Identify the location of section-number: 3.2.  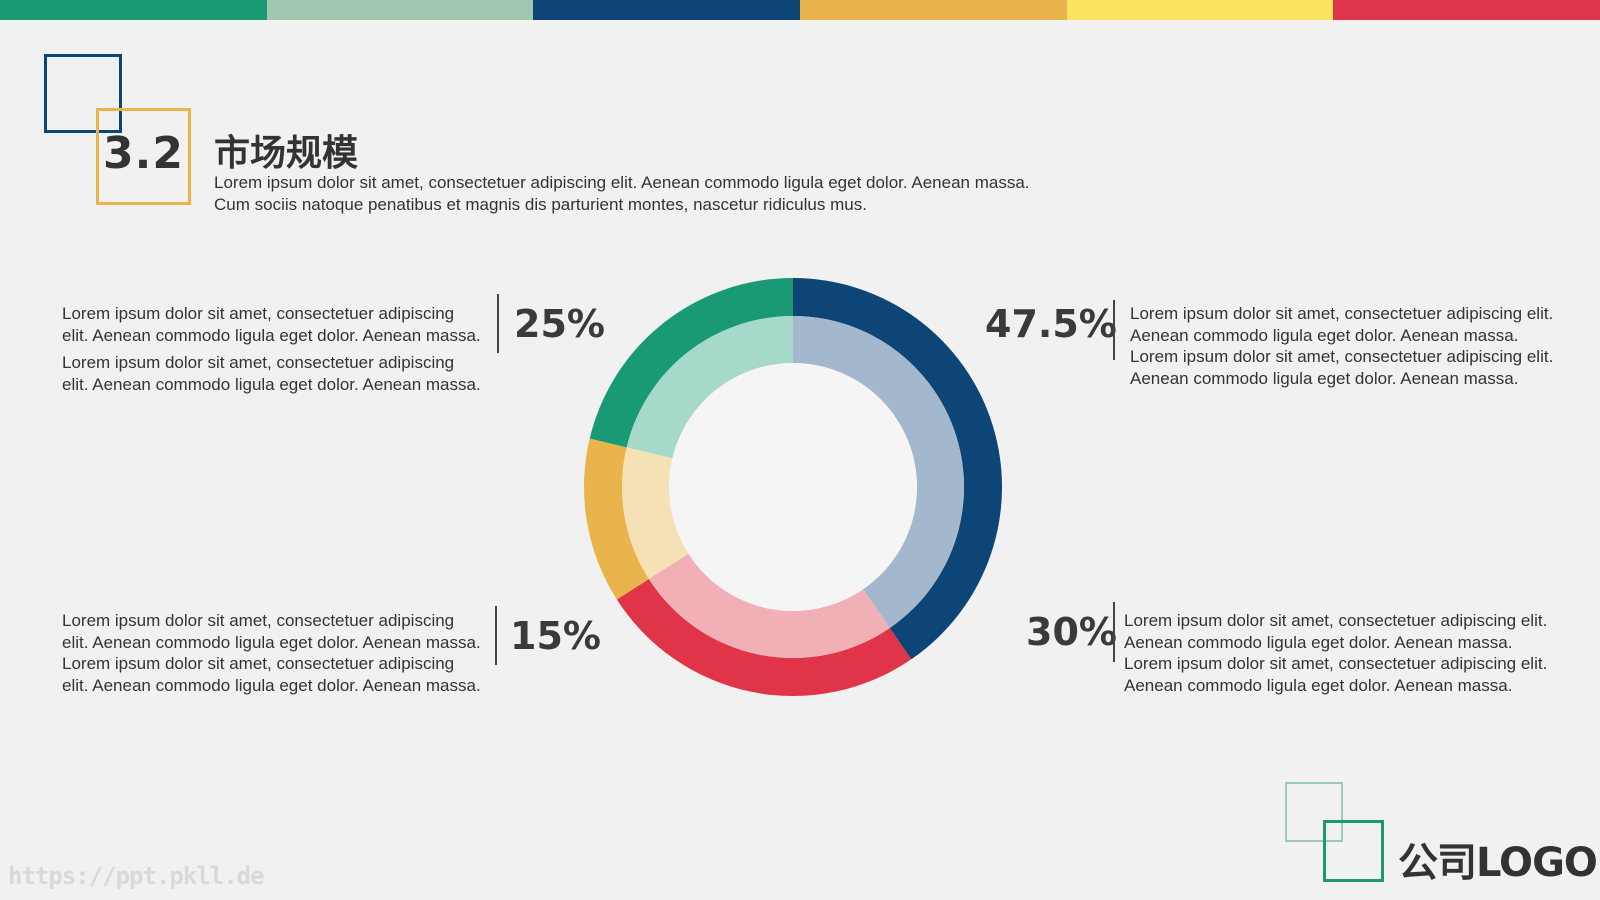
(143, 153).